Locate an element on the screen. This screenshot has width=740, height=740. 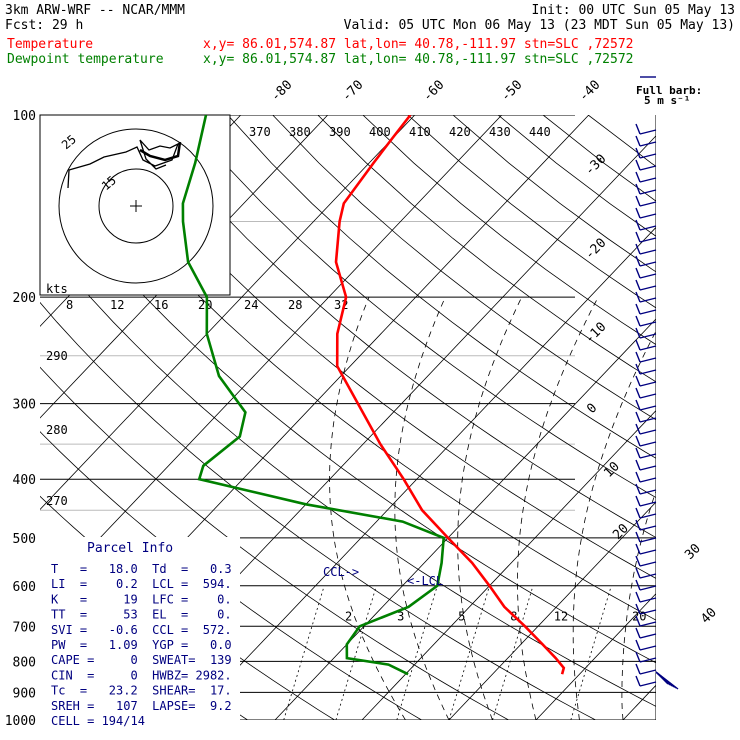
hodograph: 25 15 kts is located at coordinates (135, 205).